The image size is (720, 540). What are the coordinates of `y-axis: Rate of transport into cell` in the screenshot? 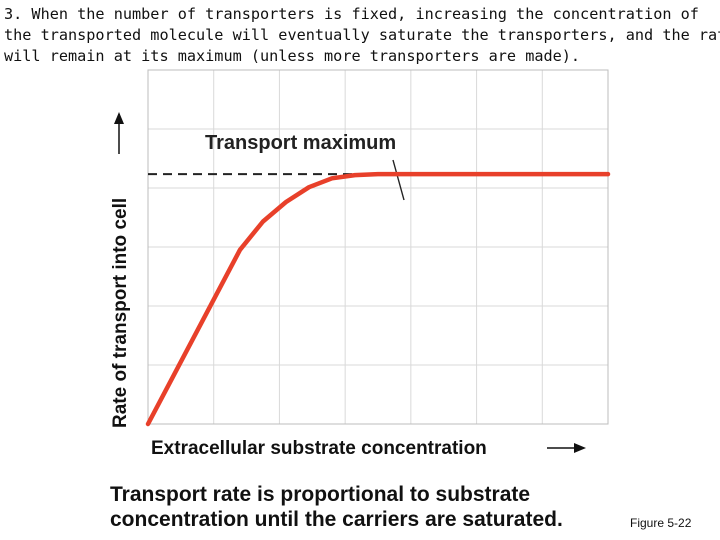 It's located at (120, 270).